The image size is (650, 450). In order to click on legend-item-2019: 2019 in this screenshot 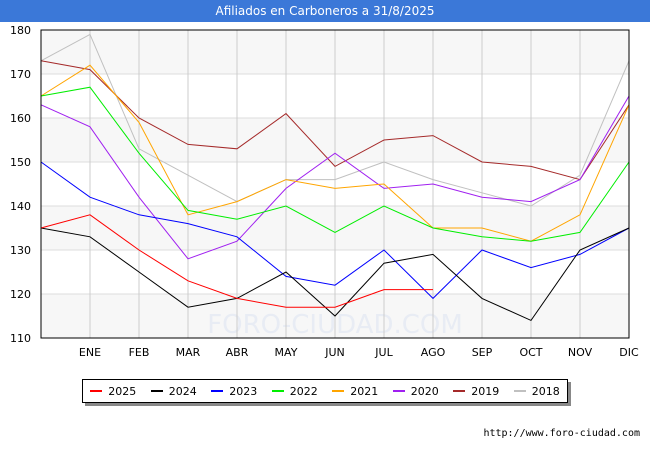, I will do `click(476, 391)`.